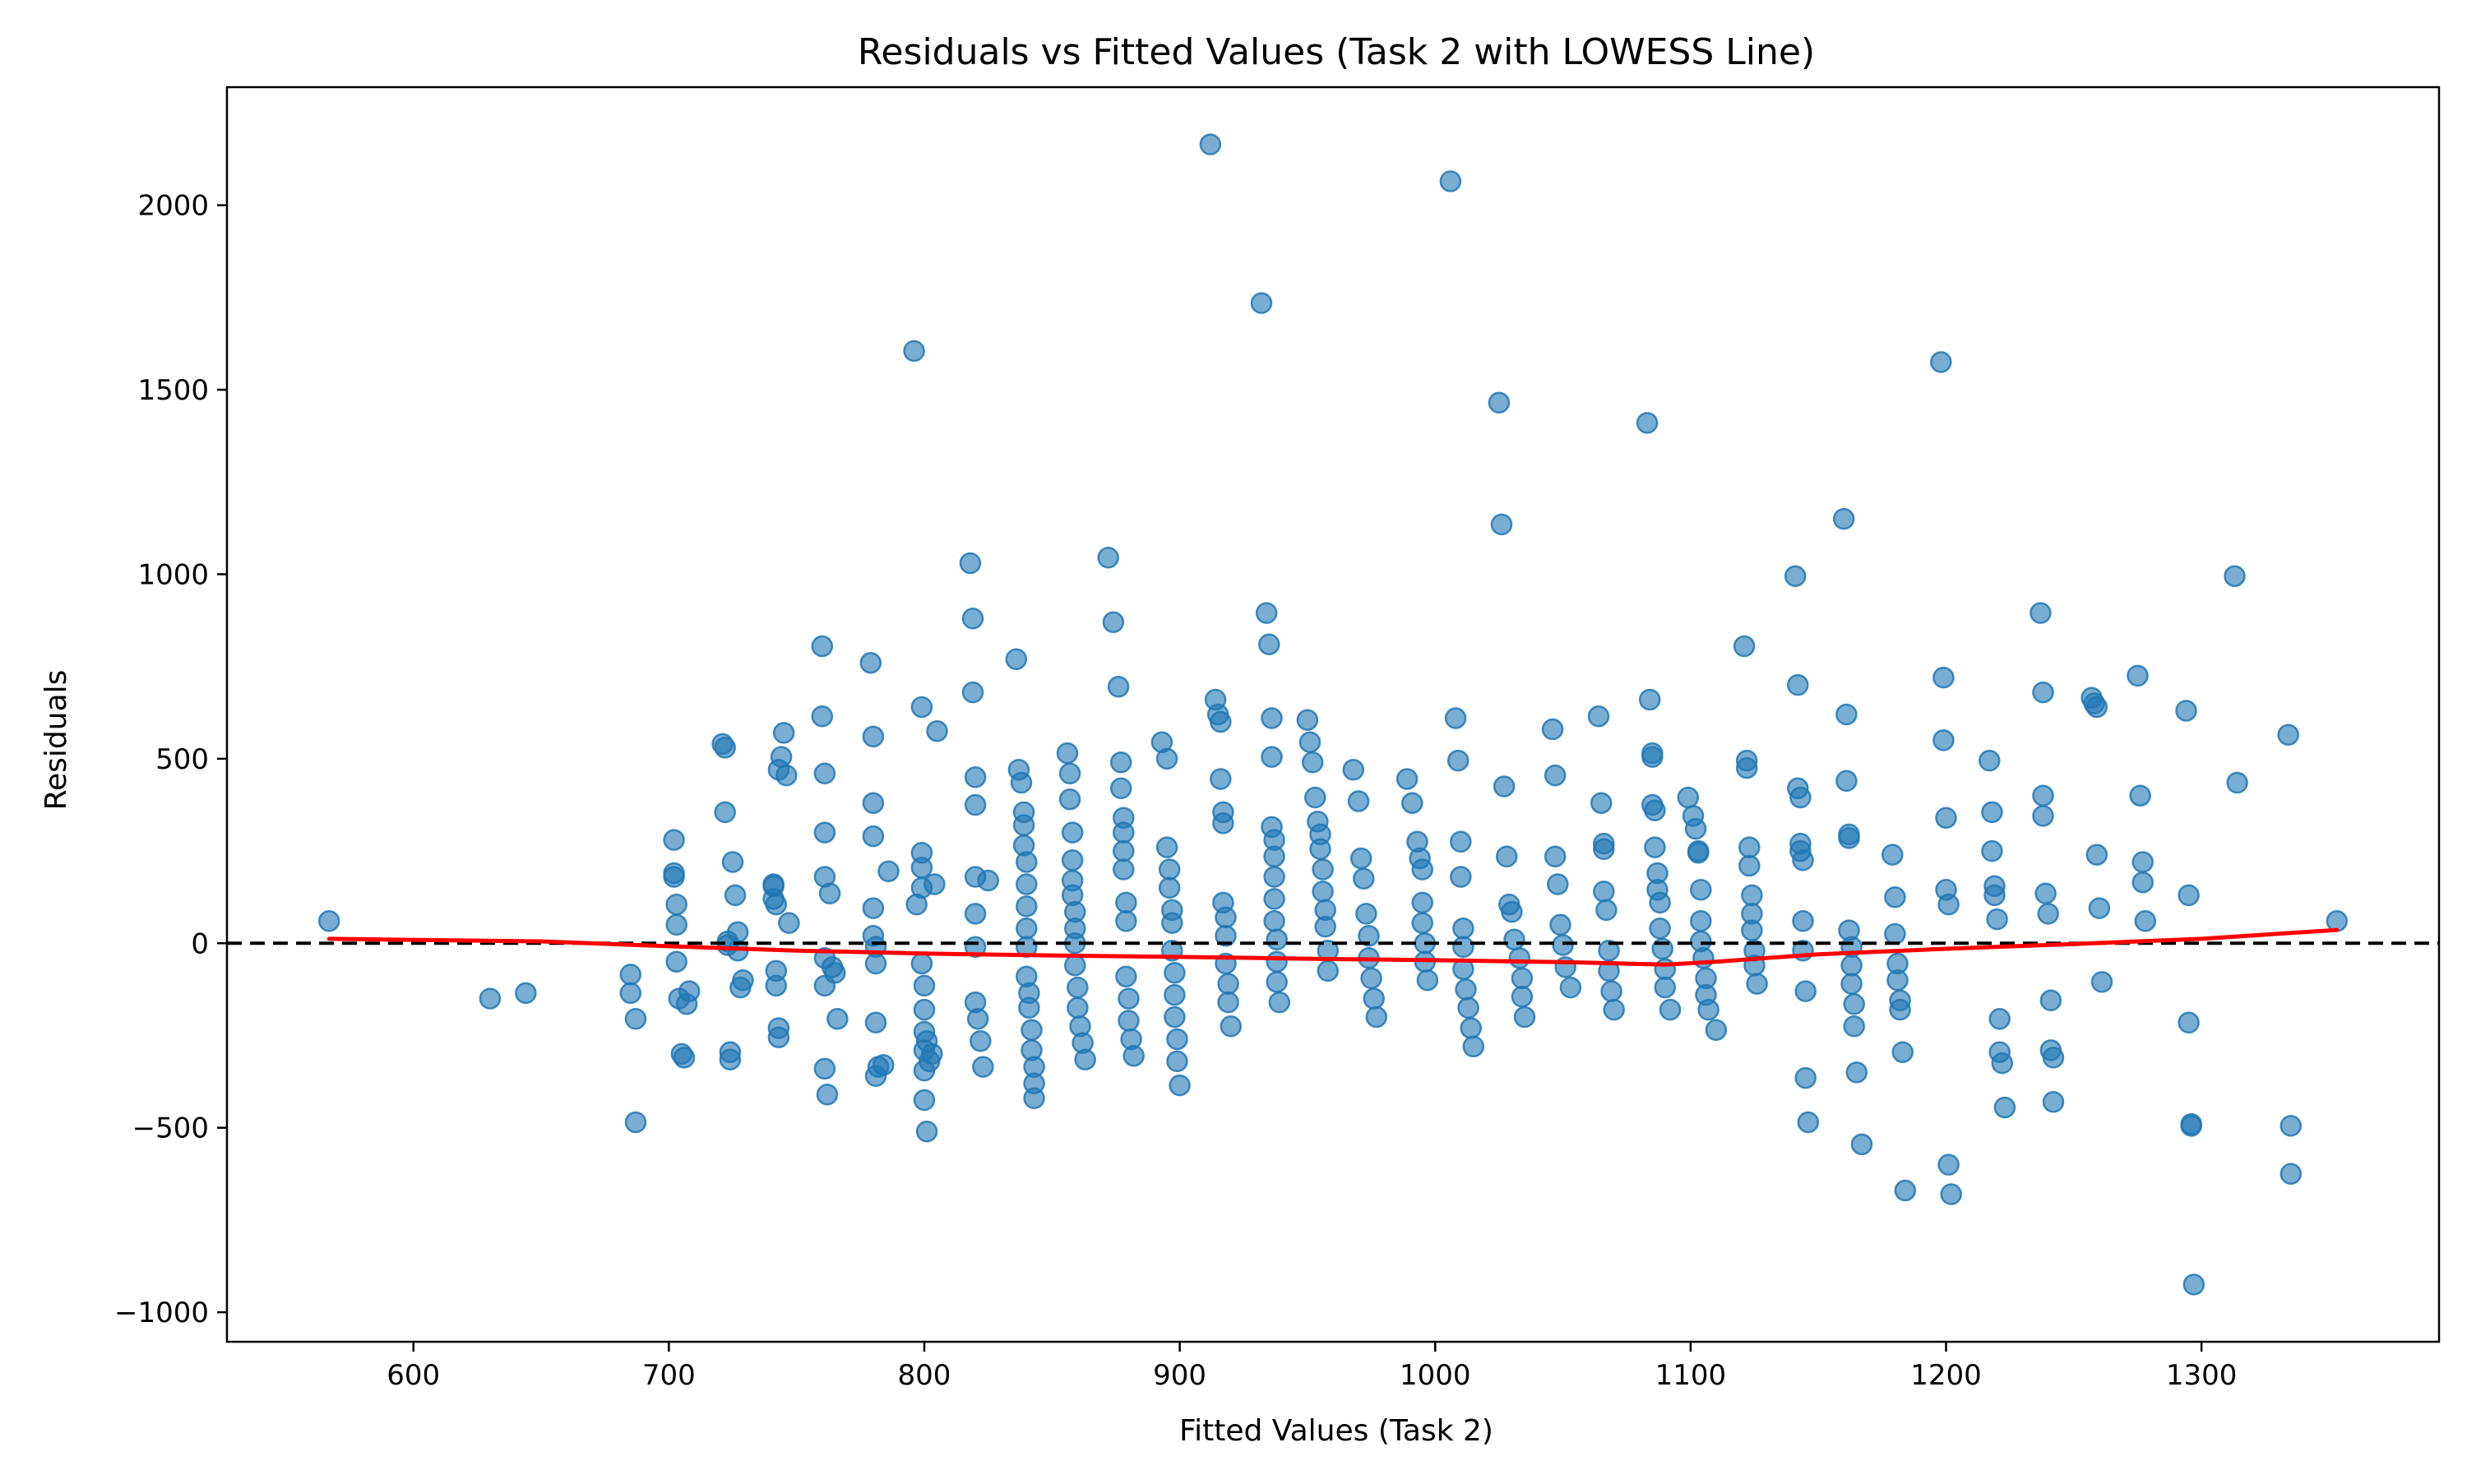 The width and height of the screenshot is (2467, 1484). Describe the element at coordinates (1333, 947) in the screenshot. I see `lowess-curve` at that location.